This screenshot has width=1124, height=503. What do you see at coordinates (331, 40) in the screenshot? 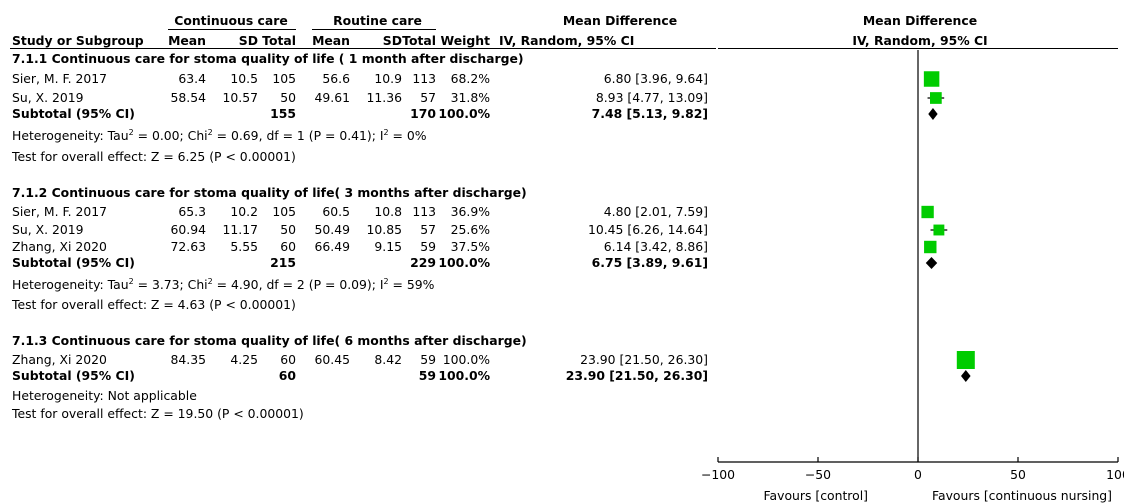
I see `mean2-column-header: Mean` at bounding box center [331, 40].